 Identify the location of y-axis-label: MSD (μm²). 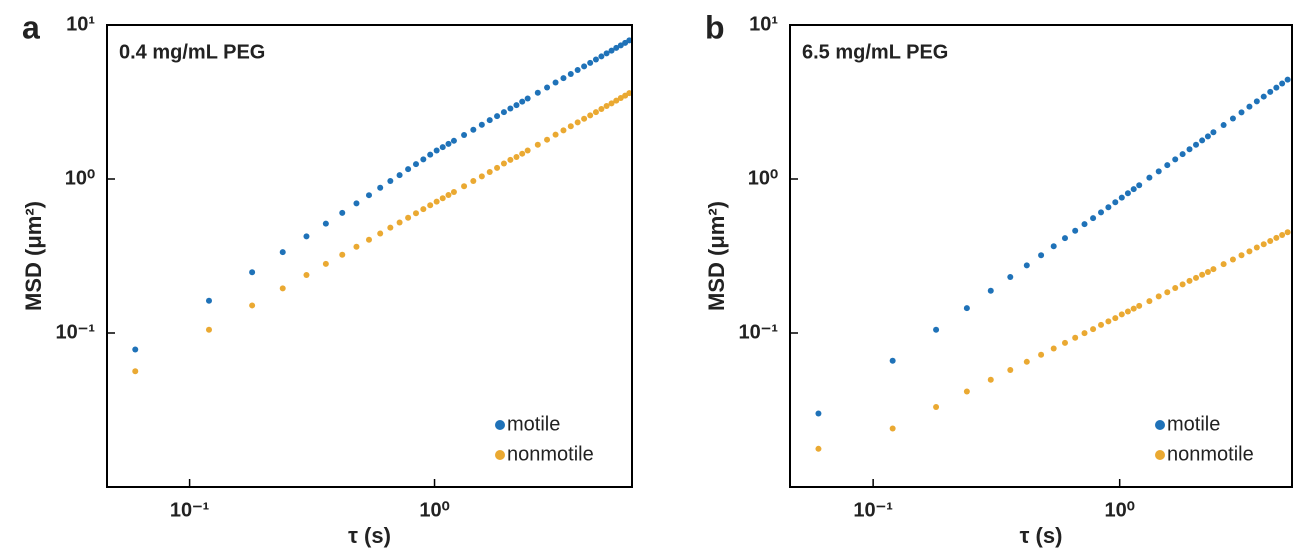
(33, 256).